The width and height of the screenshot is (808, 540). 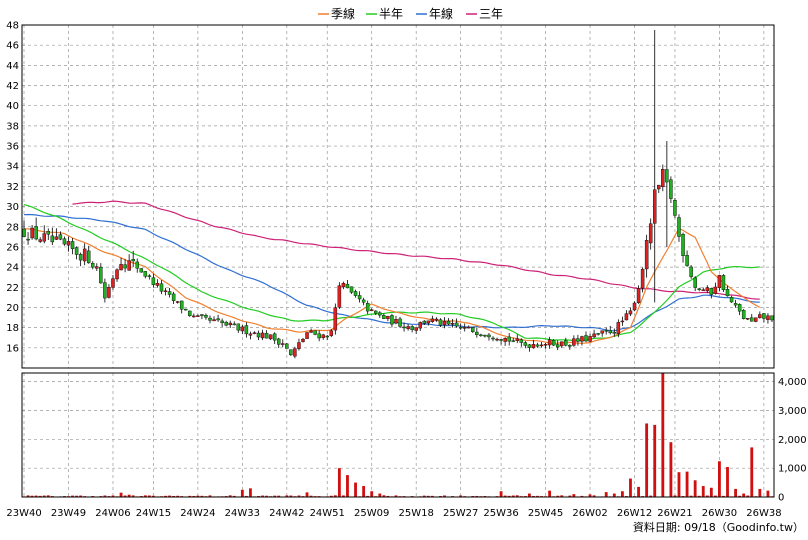 I want to click on time-tick-label: 23W49, so click(x=68, y=513).